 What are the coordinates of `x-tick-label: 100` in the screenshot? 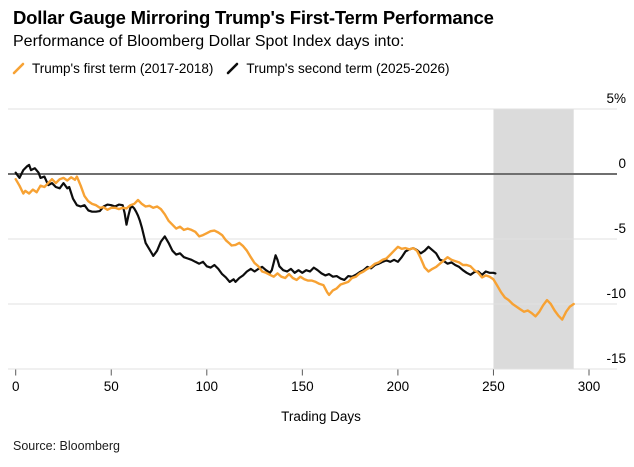 It's located at (207, 386).